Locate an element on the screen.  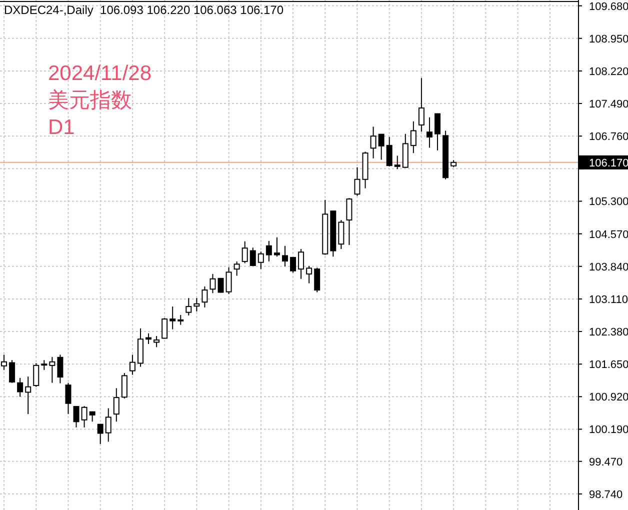
y-tick-label: 98.740 is located at coordinates (606, 494).